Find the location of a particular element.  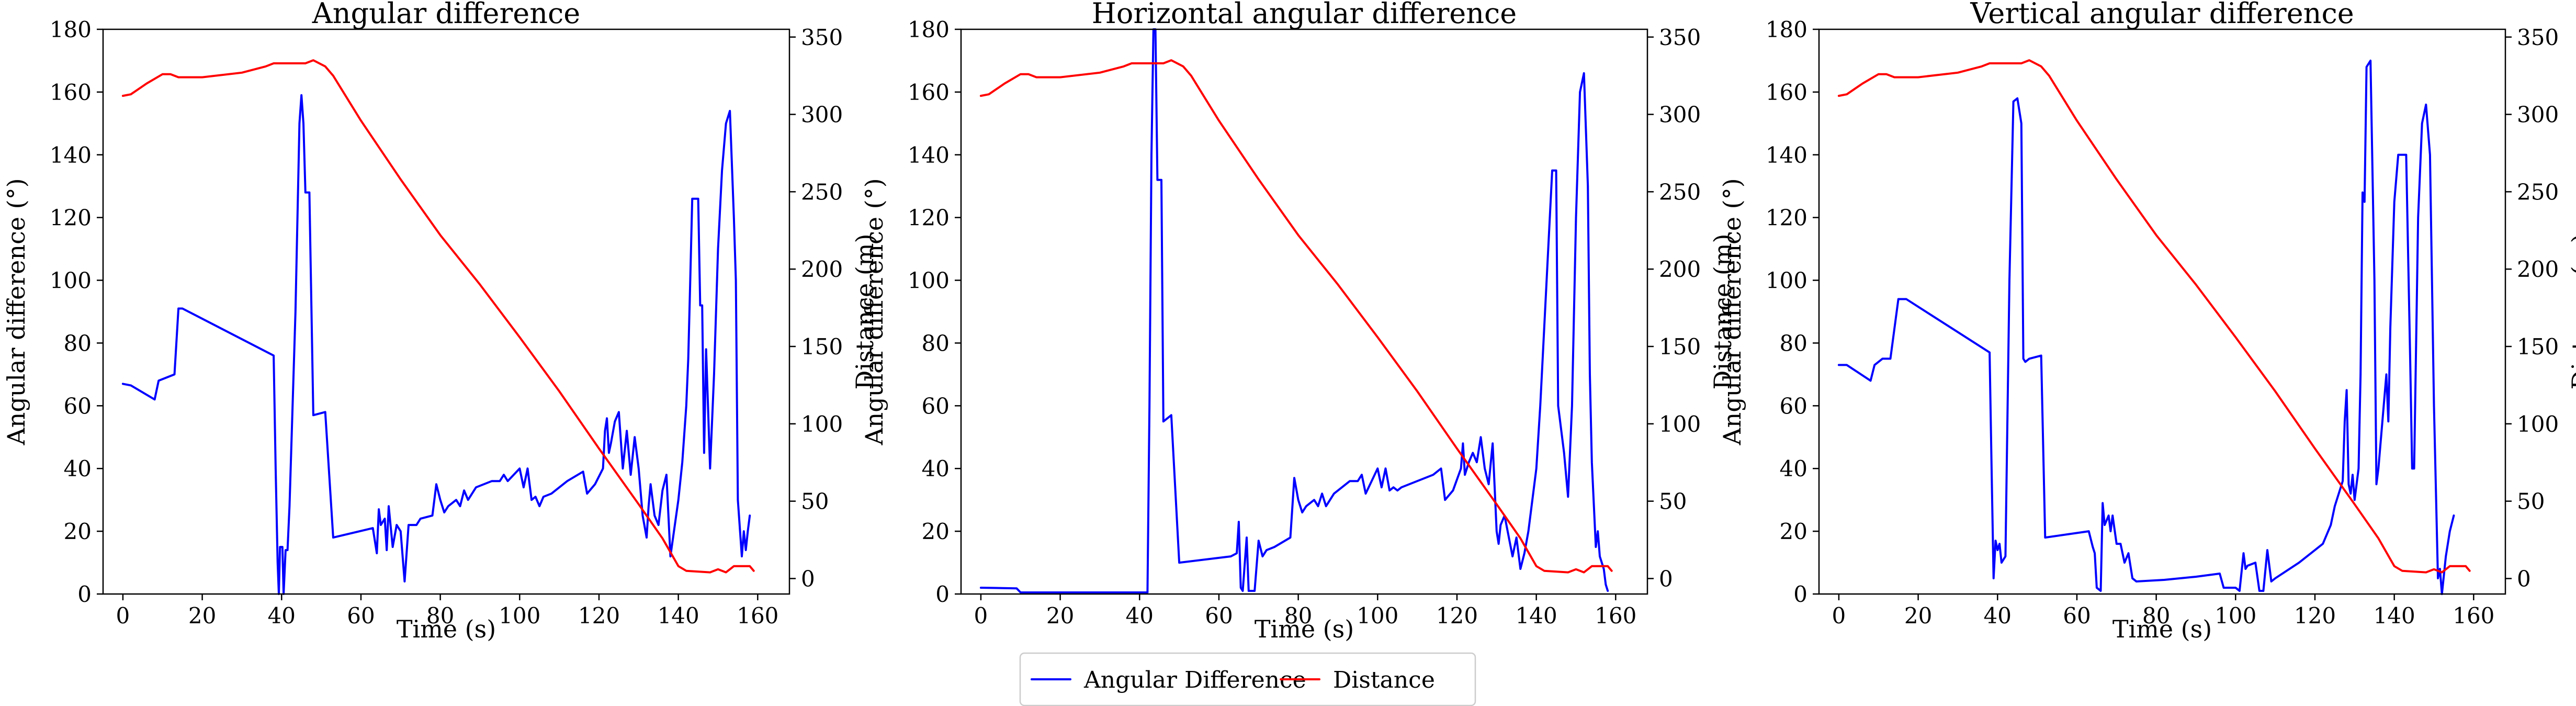

y2-tick-label: 350 is located at coordinates (2538, 37).